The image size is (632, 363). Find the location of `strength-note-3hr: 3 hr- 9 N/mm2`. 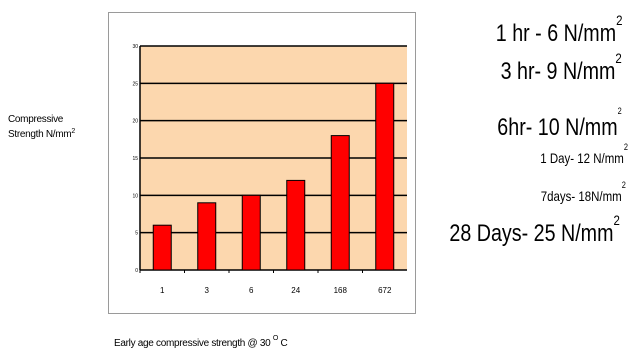

strength-note-3hr: 3 hr- 9 N/mm2 is located at coordinates (561, 68).